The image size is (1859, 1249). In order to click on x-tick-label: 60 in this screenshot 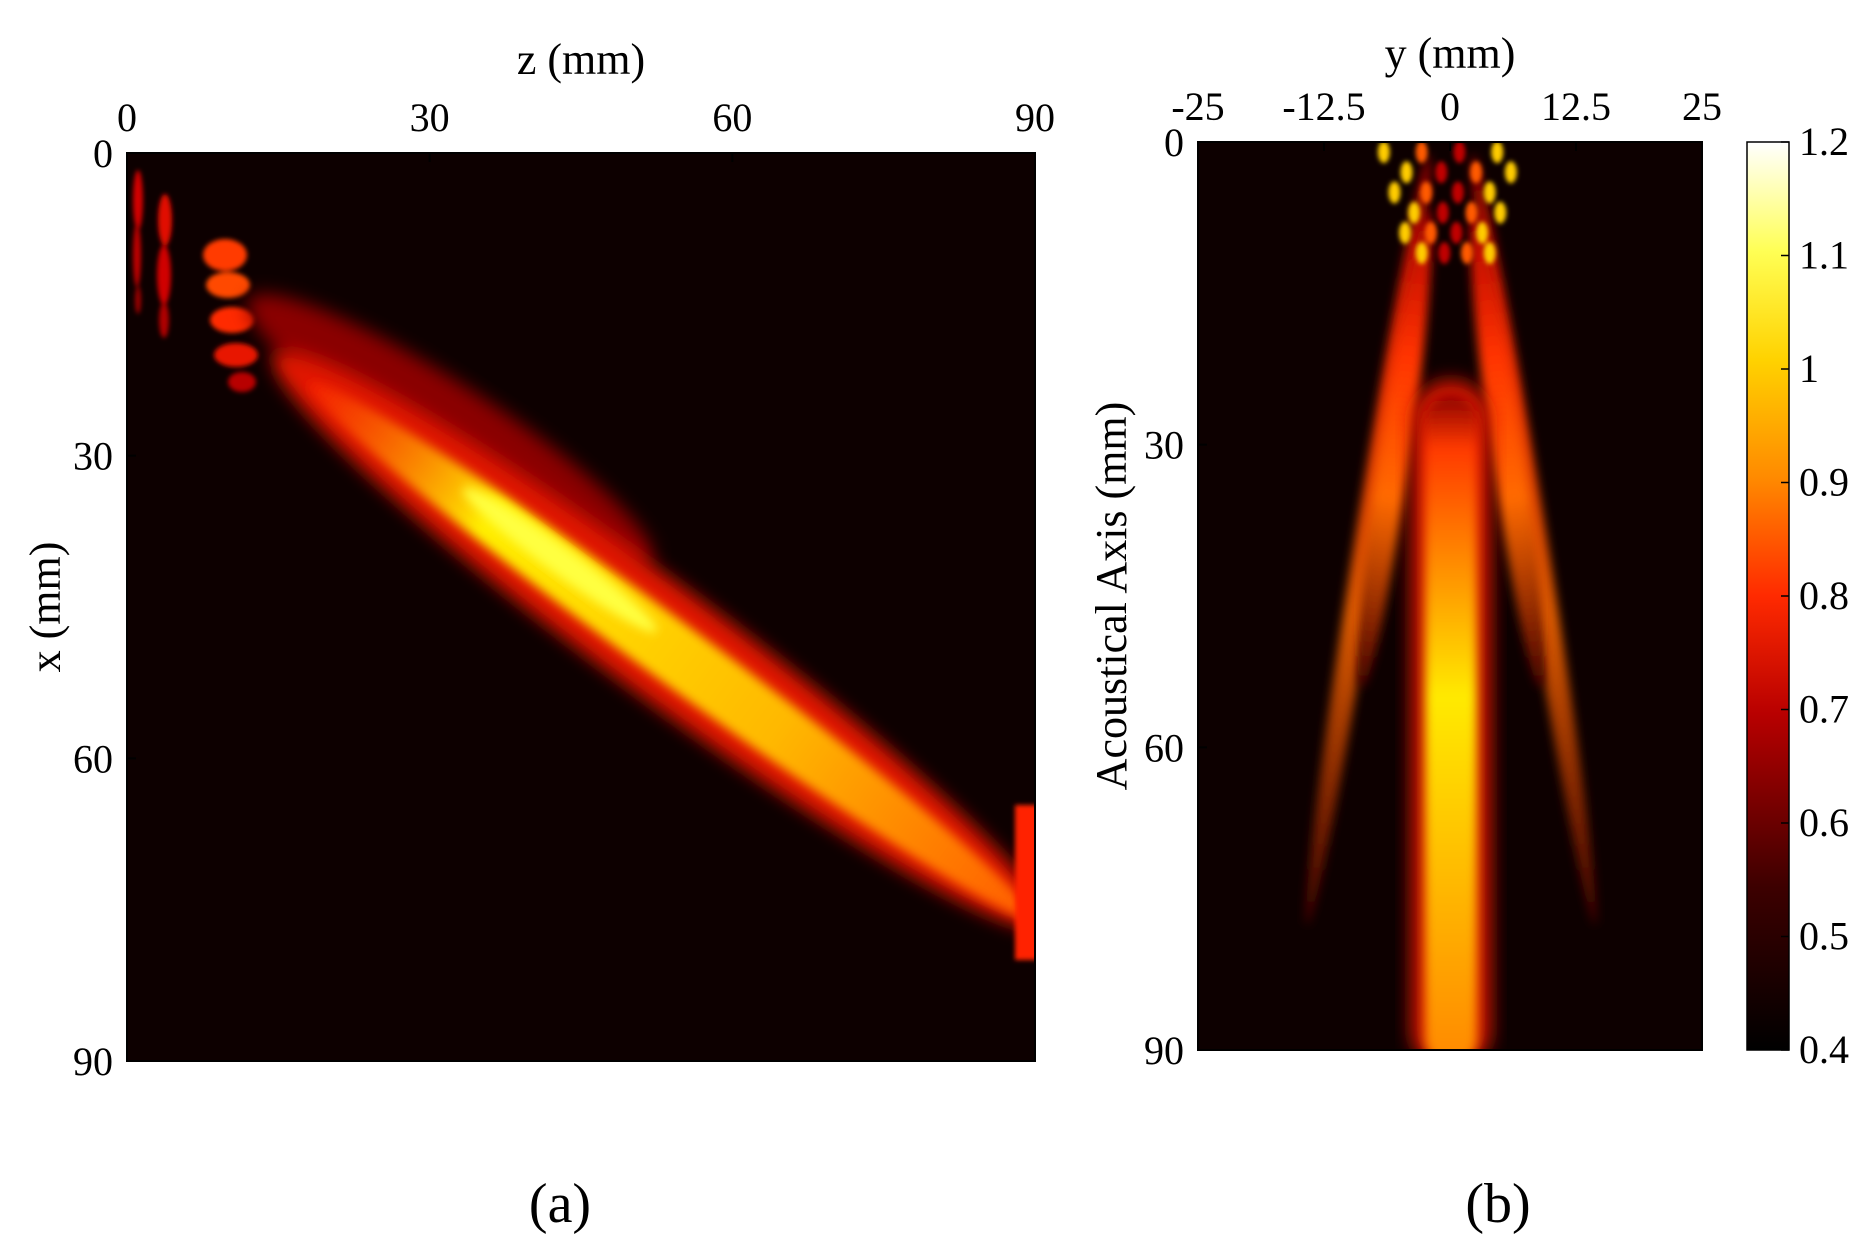, I will do `click(732, 117)`.